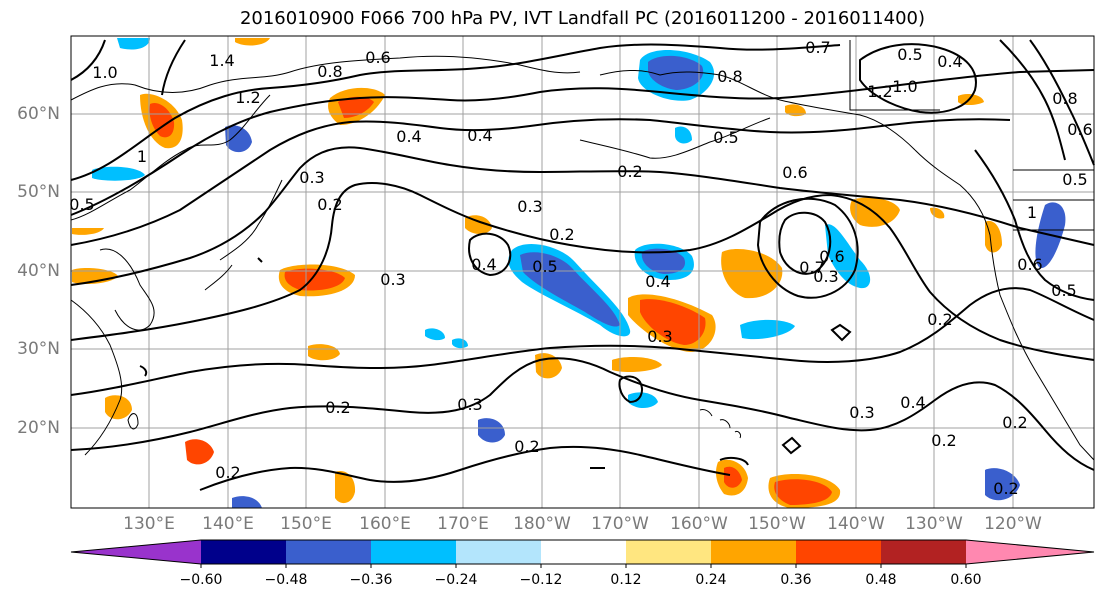  Describe the element at coordinates (620, 524) in the screenshot. I see `lon-label: 170°W` at that location.